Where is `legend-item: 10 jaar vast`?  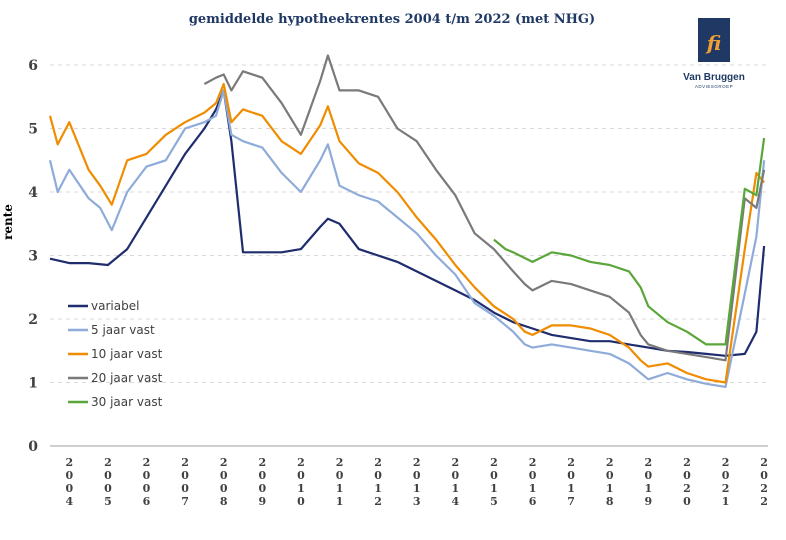
legend-item: 10 jaar vast is located at coordinates (115, 354).